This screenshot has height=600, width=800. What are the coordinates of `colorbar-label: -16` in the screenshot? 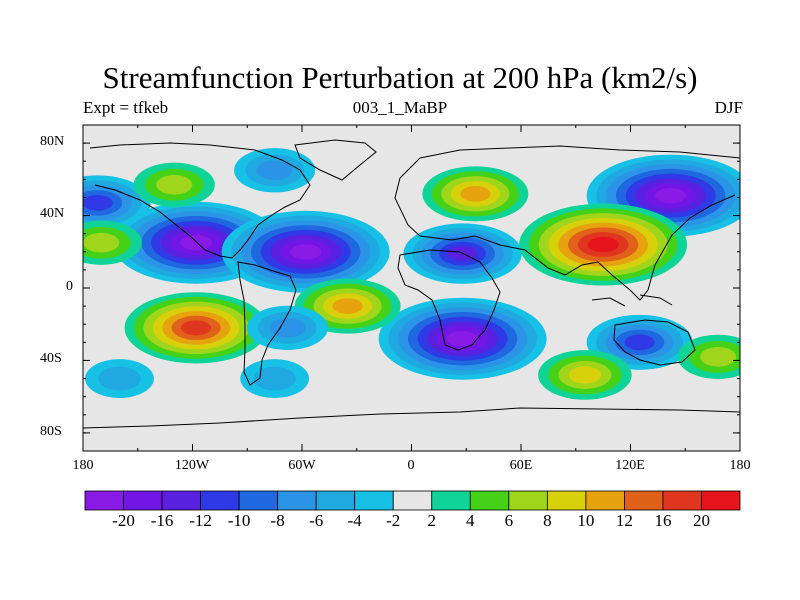 It's located at (162, 520).